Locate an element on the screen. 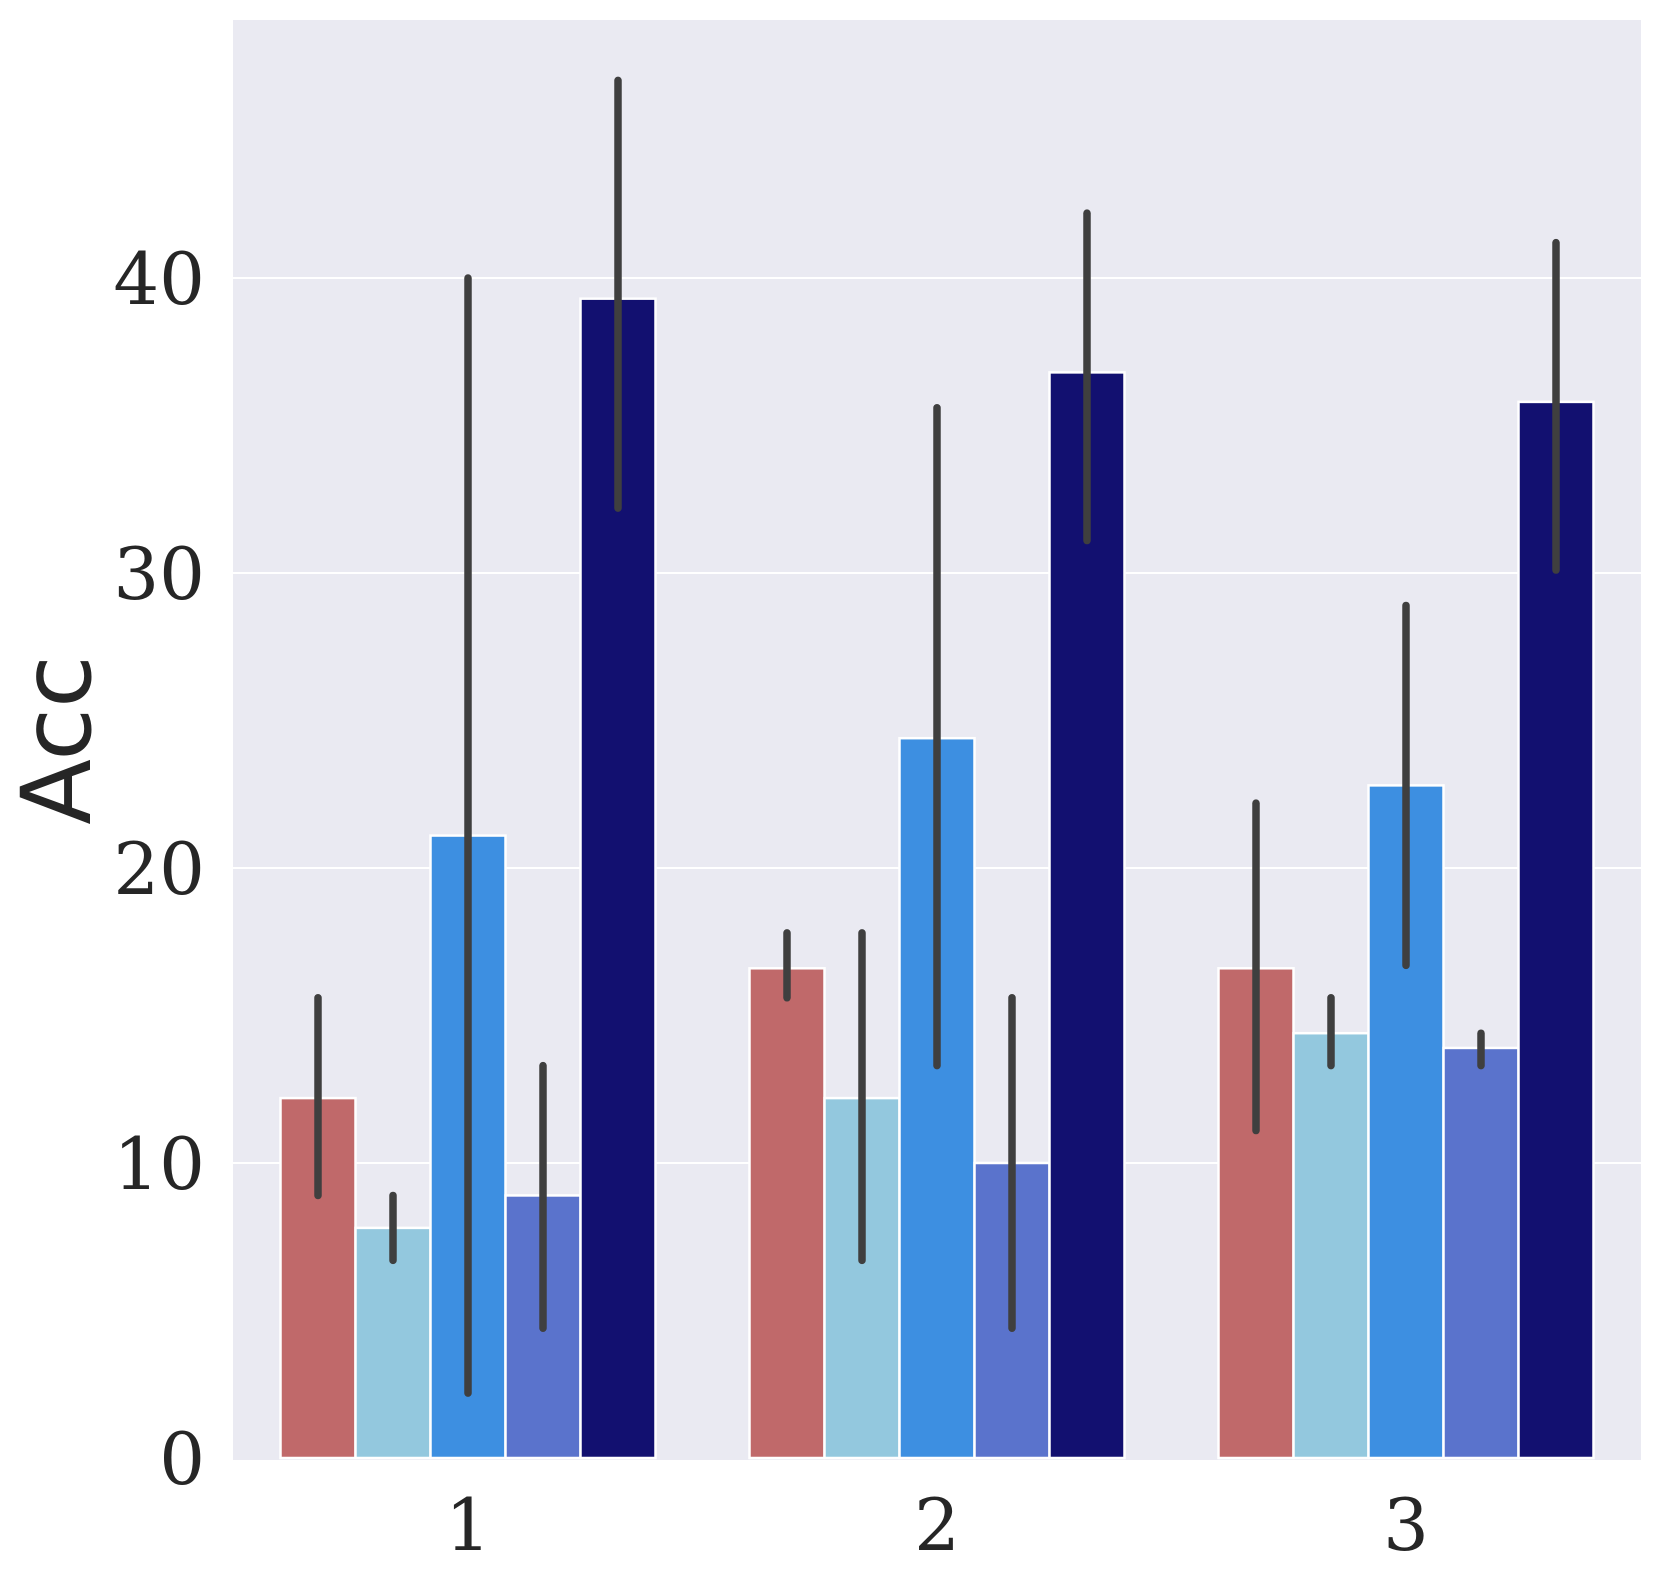 The height and width of the screenshot is (1586, 1661). y-axis-label: Acc is located at coordinates (57, 740).